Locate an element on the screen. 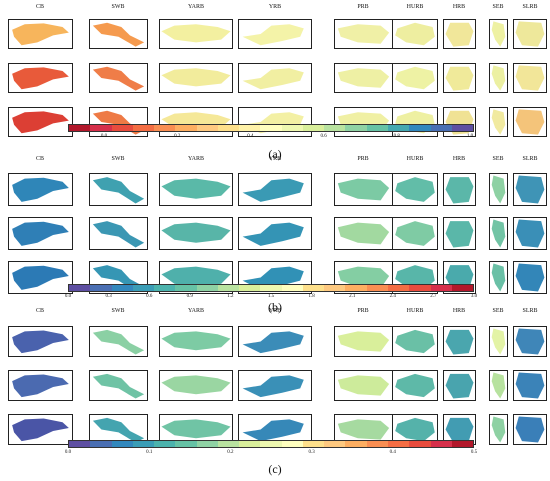 The width and height of the screenshot is (550, 481). map-gsmap-cb is located at coordinates (40, 429).